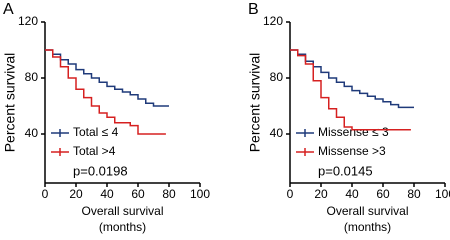  Describe the element at coordinates (96, 132) in the screenshot. I see `legend-label: Total ≤ 4` at that location.